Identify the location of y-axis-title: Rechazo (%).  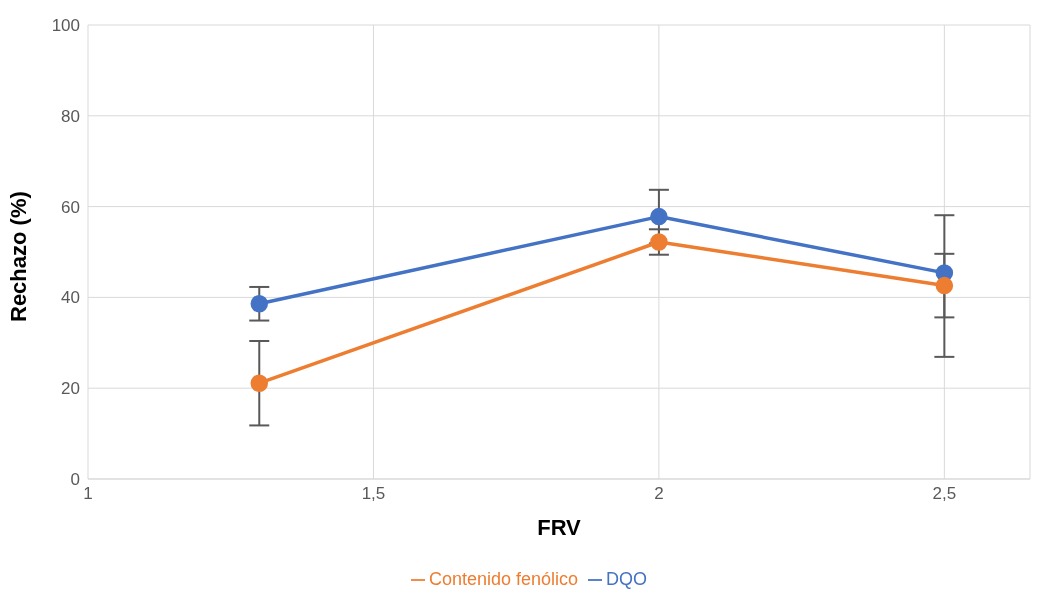
(18, 256).